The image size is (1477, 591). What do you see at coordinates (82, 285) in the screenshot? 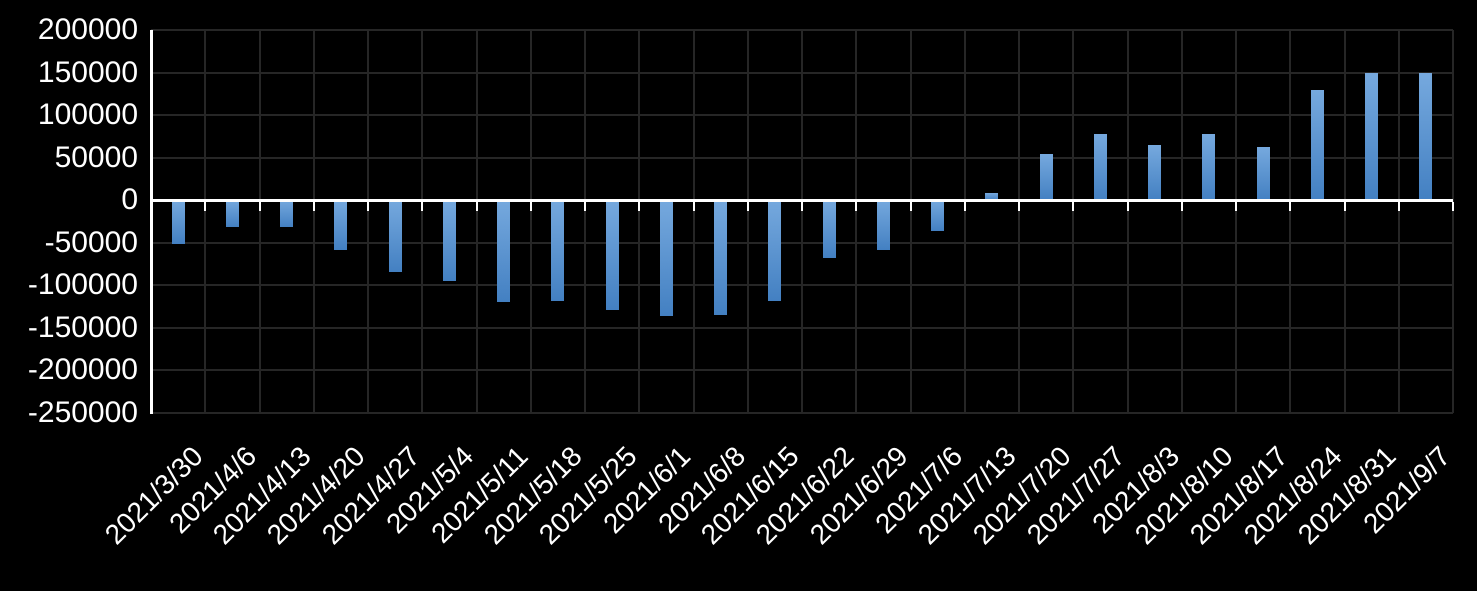
I see `y-axis-label: -100000` at bounding box center [82, 285].